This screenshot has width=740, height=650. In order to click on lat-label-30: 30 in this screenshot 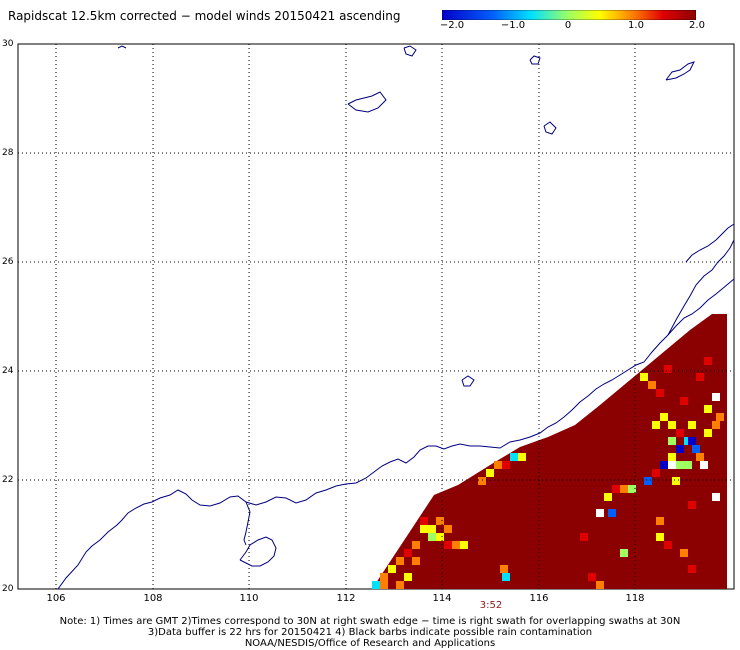, I will do `click(8, 44)`.